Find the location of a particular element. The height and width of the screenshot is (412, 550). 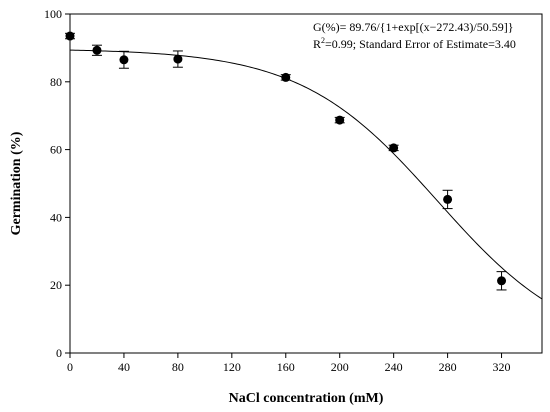

r-squared-sup: 2 is located at coordinates (323, 40).